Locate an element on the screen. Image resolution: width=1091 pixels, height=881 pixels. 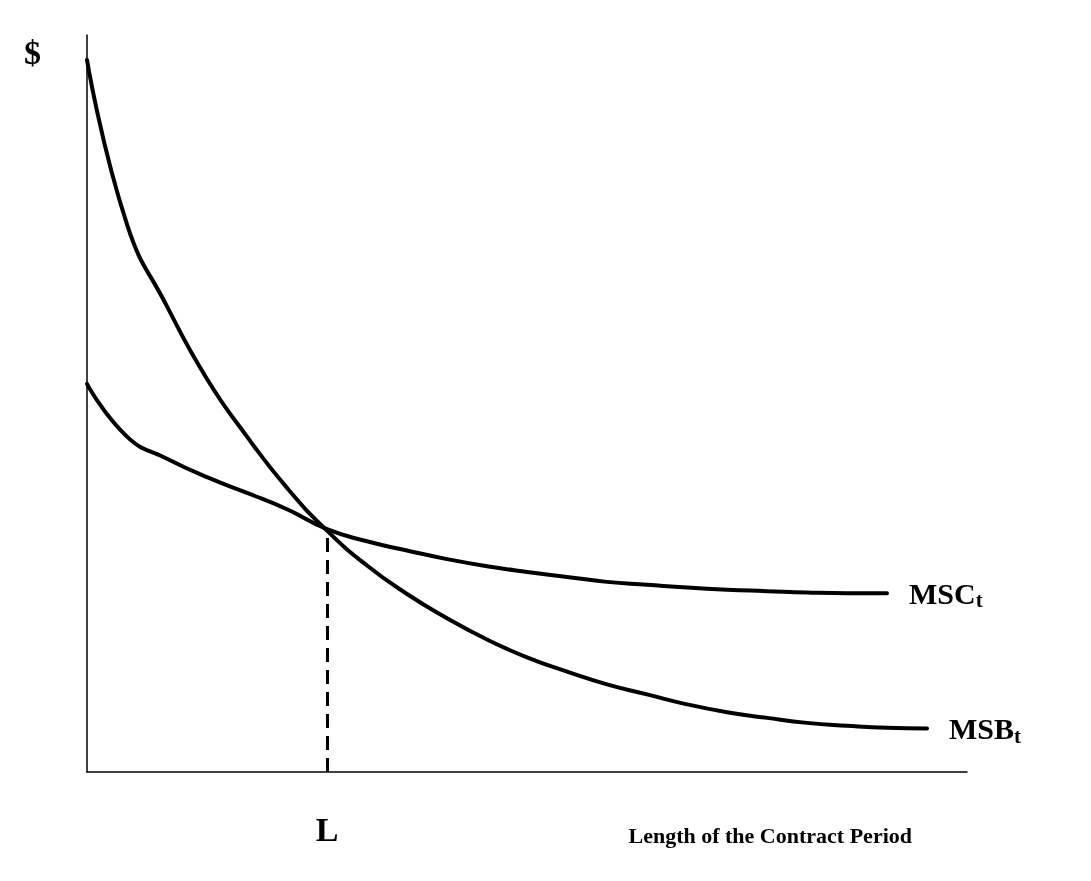
text: L is located at coordinates (327, 829).